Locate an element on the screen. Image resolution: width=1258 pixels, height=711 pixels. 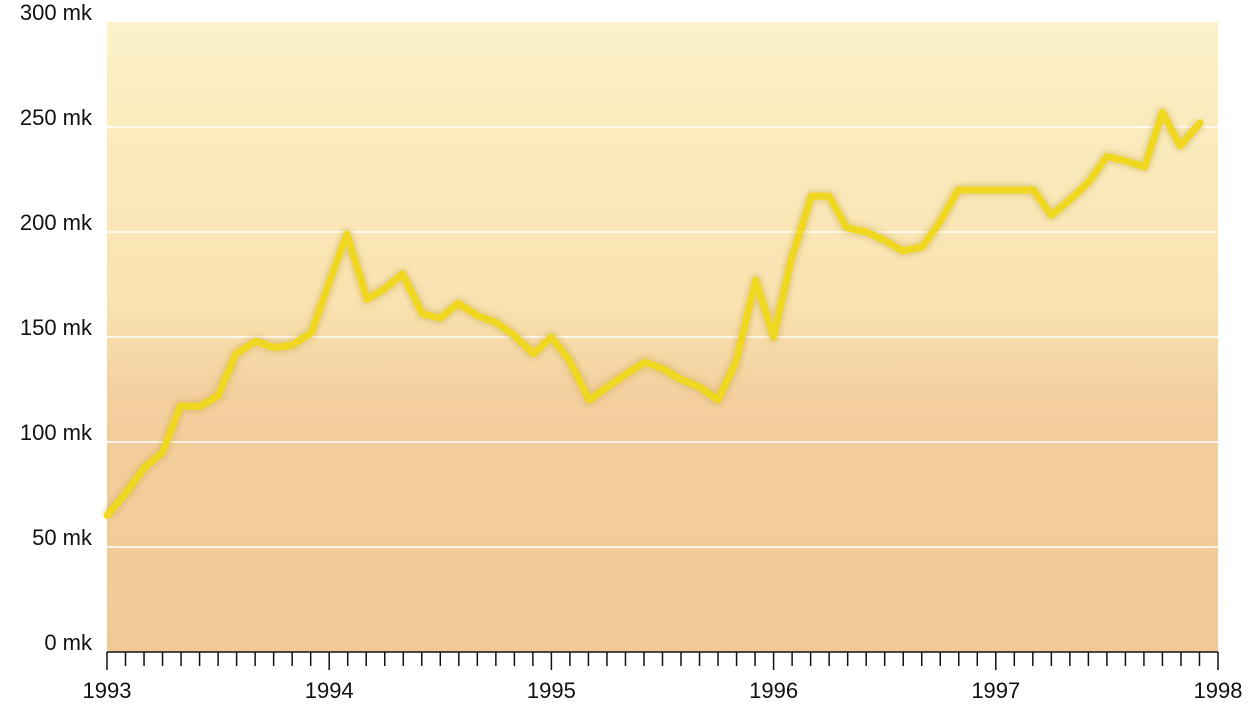
x-tick-label: 1994 is located at coordinates (329, 690).